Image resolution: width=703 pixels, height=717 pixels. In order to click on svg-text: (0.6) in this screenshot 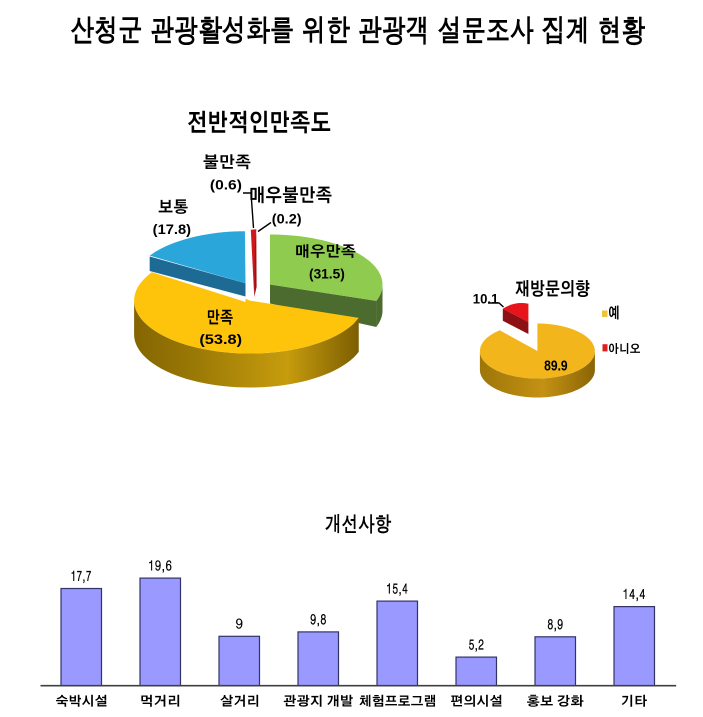, I will do `click(226, 185)`.